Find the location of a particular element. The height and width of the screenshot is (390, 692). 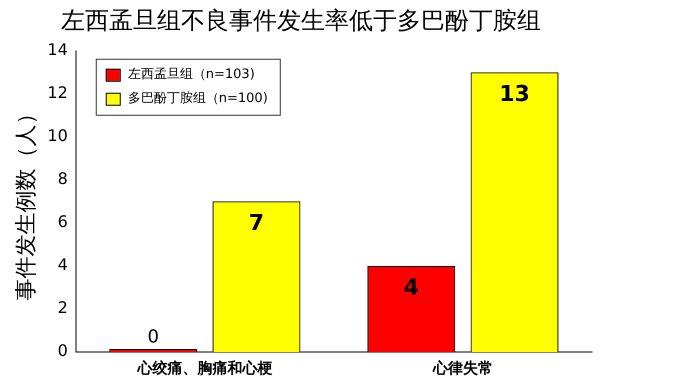

data-label: 13 is located at coordinates (514, 95).